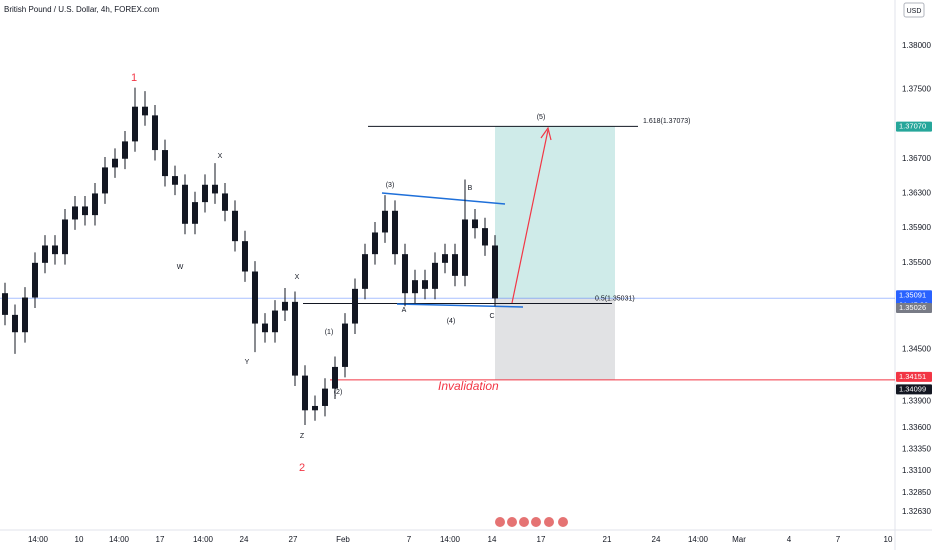 The image size is (932, 550). Describe the element at coordinates (338, 392) in the screenshot. I see `wave-label: (2)` at that location.